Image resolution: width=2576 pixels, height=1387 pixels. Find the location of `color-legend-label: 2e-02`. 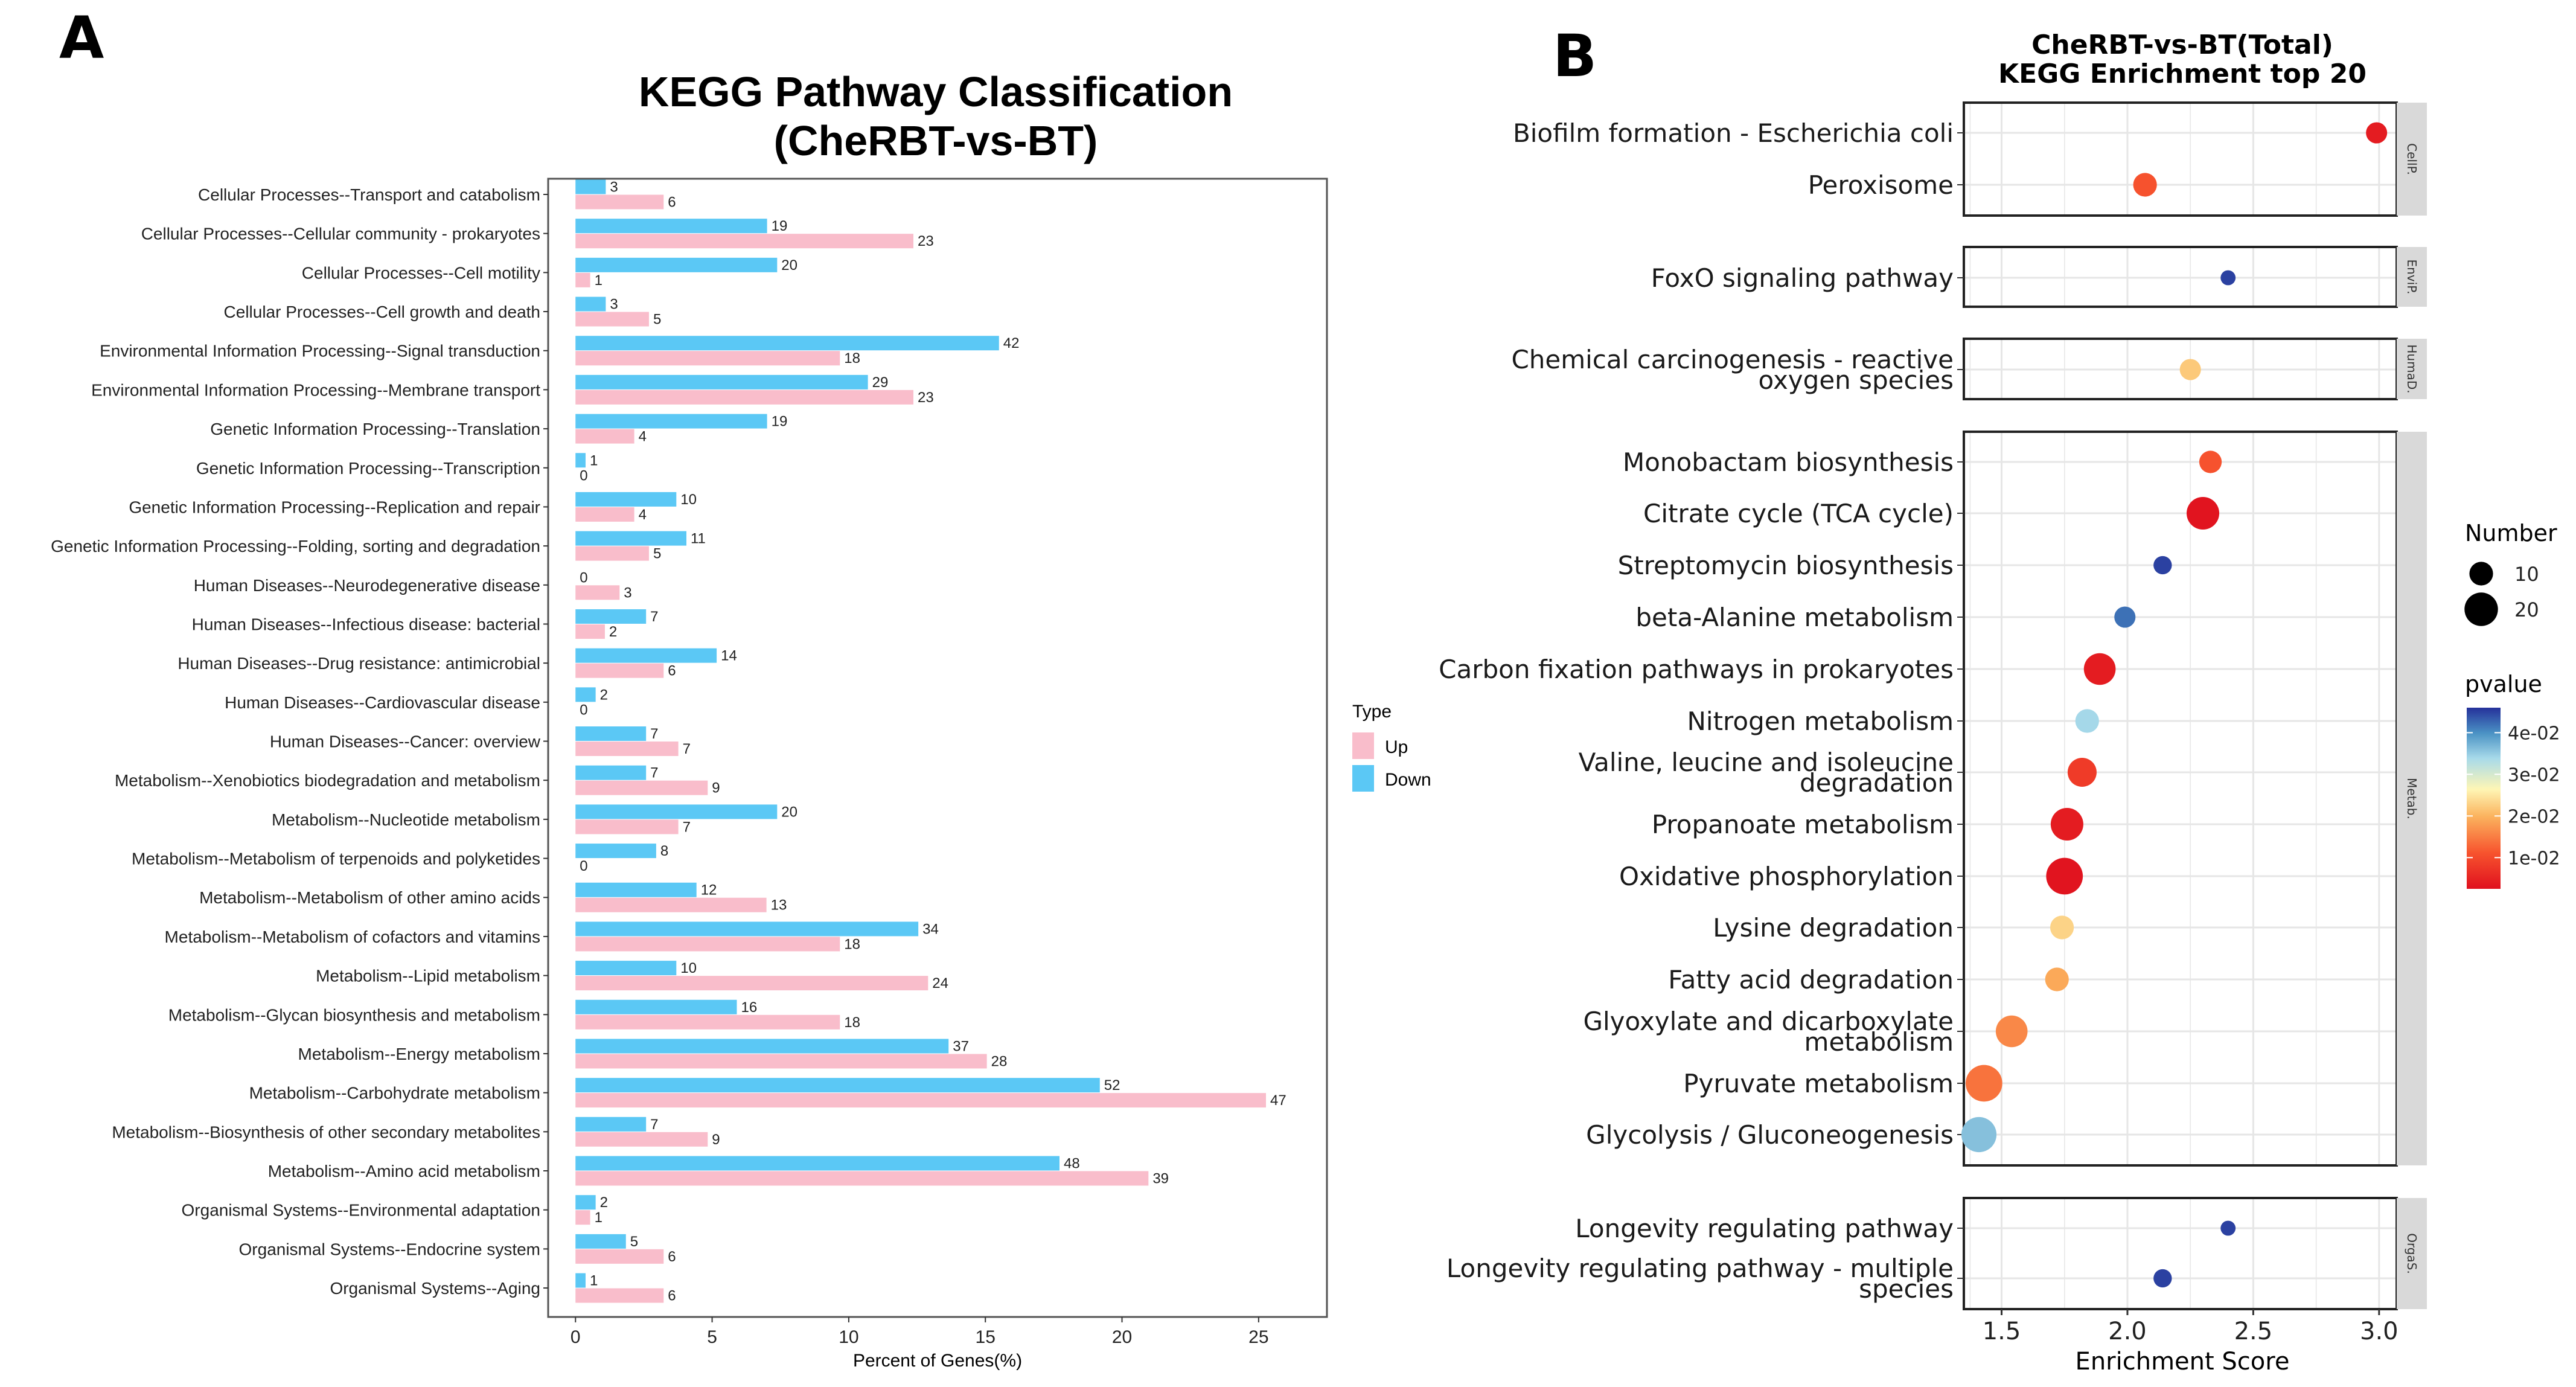

color-legend-label: 2e-02 is located at coordinates (2534, 816).